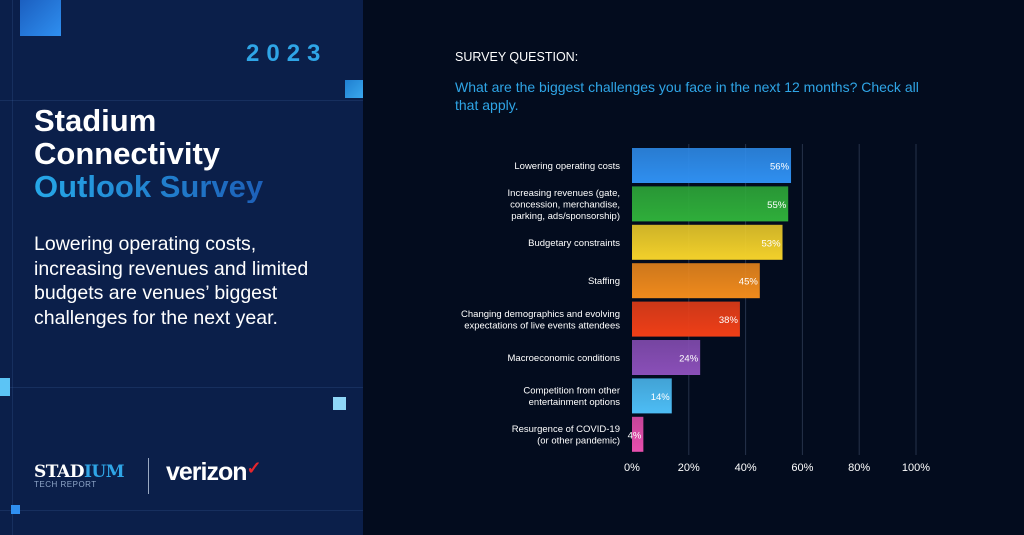 The image size is (1024, 535). I want to click on data-label: 56%, so click(780, 167).